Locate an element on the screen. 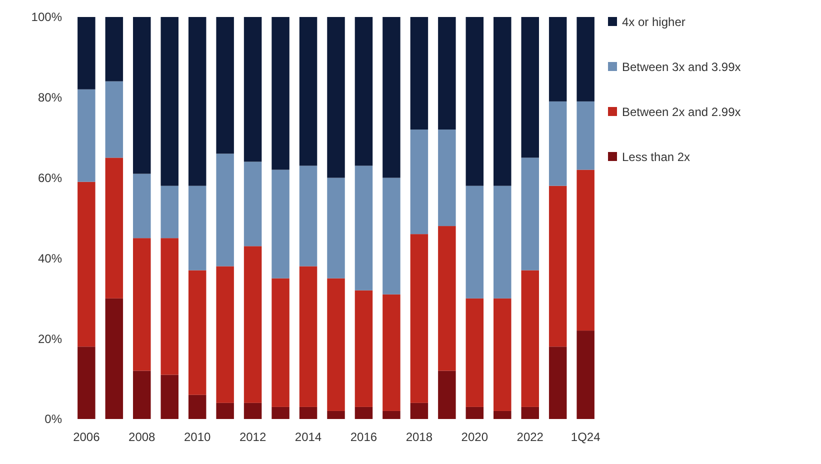 The image size is (821, 464). x-tick-label: 2008 is located at coordinates (142, 437).